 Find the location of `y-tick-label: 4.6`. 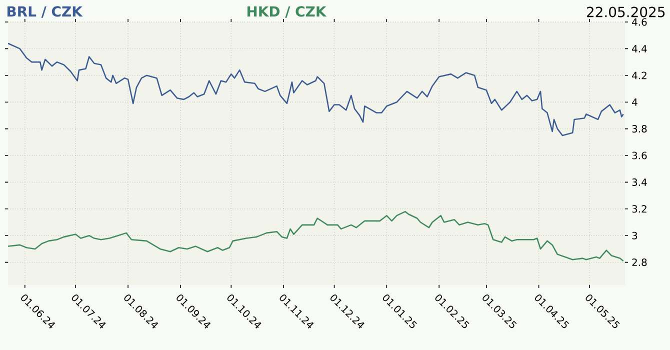

y-tick-label: 4.6 is located at coordinates (639, 22).